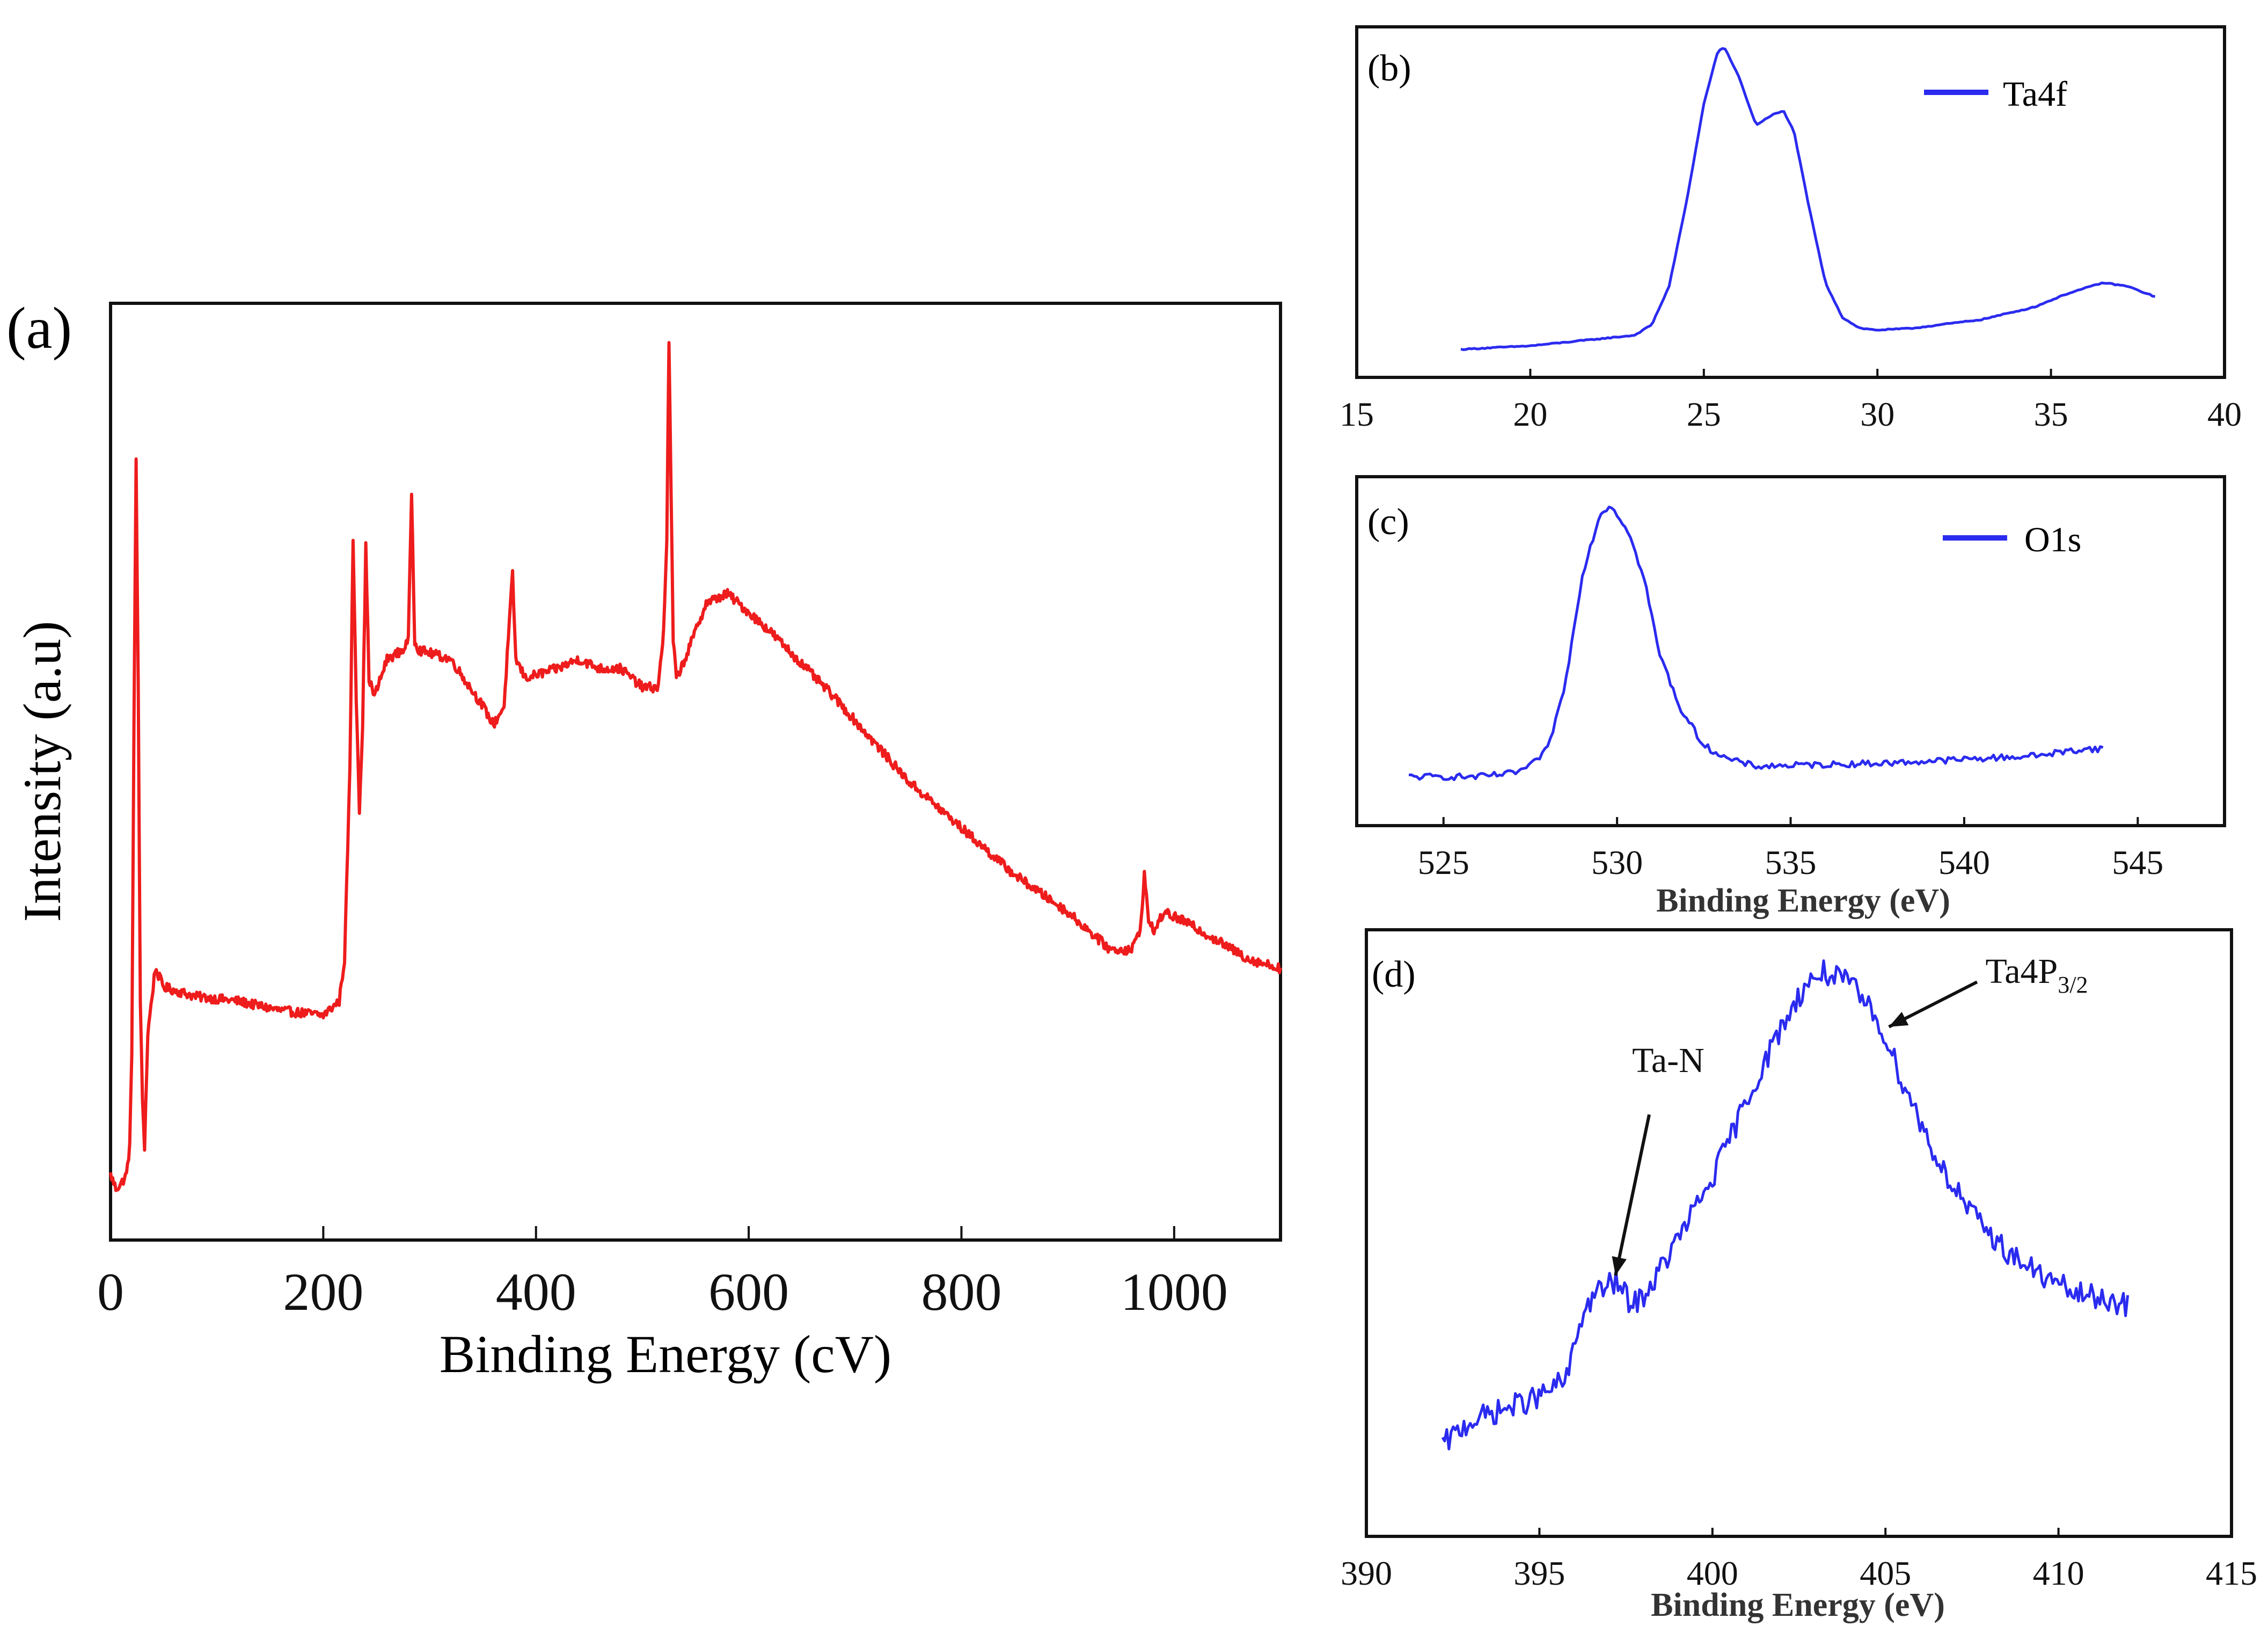  Describe the element at coordinates (2224, 414) in the screenshot. I see `panel-b-x-tick-label: 40` at that location.